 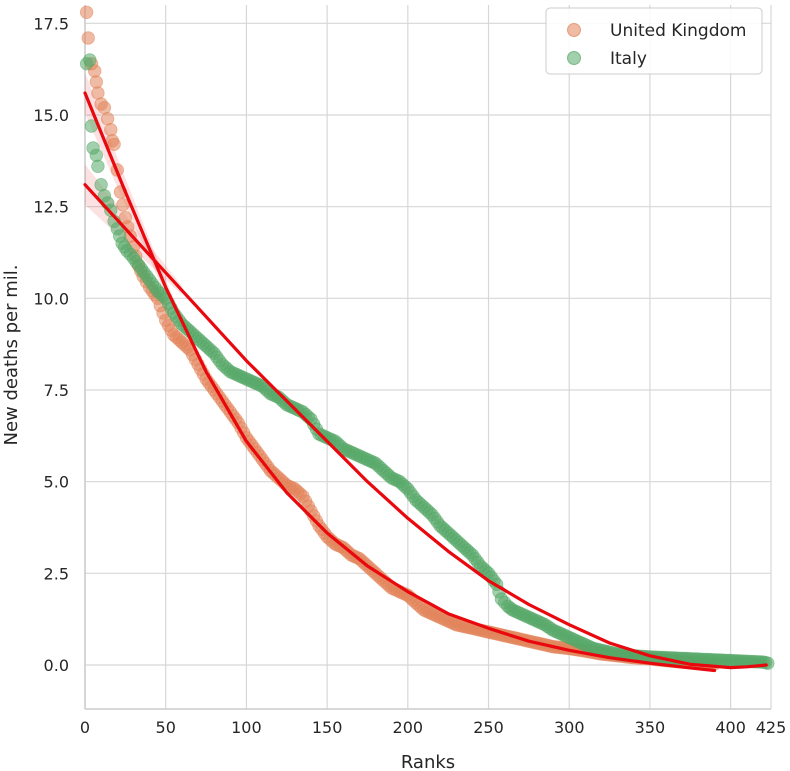 What do you see at coordinates (569, 727) in the screenshot?
I see `x-tick-label: 300` at bounding box center [569, 727].